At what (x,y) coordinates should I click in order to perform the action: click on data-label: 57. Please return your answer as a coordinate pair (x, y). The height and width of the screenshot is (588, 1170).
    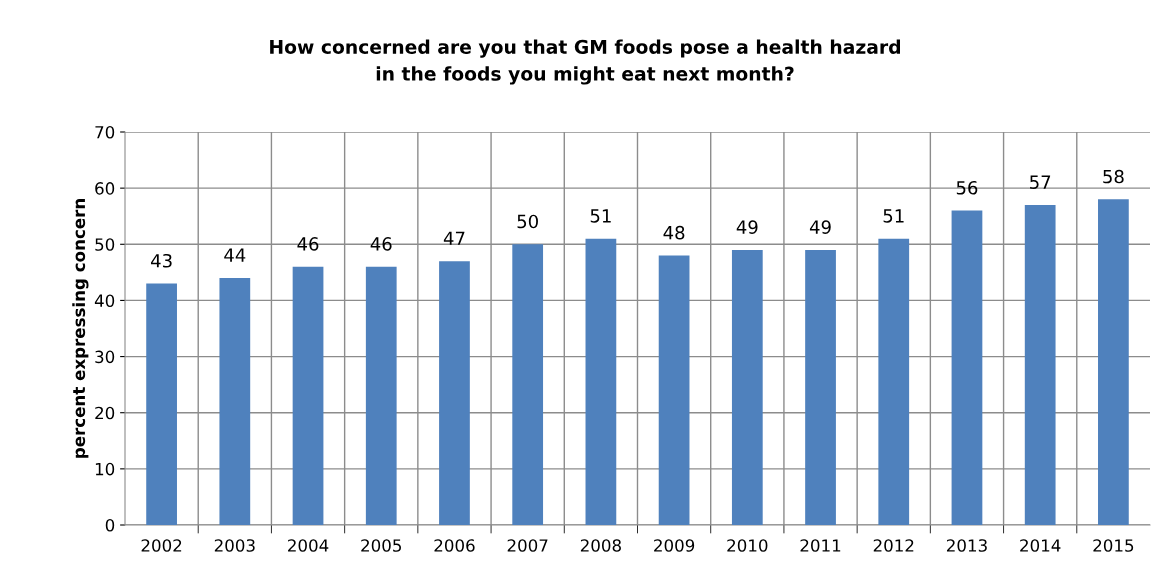
    Looking at the image, I should click on (1040, 182).